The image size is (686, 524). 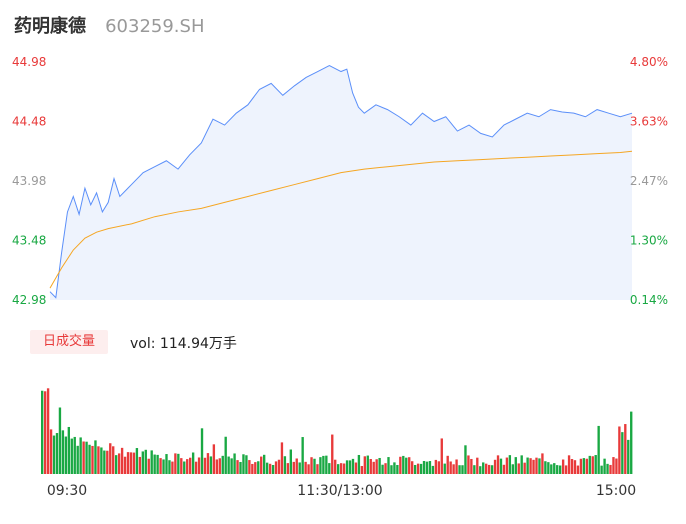 I want to click on stock-code: 603259.SH, so click(x=155, y=26).